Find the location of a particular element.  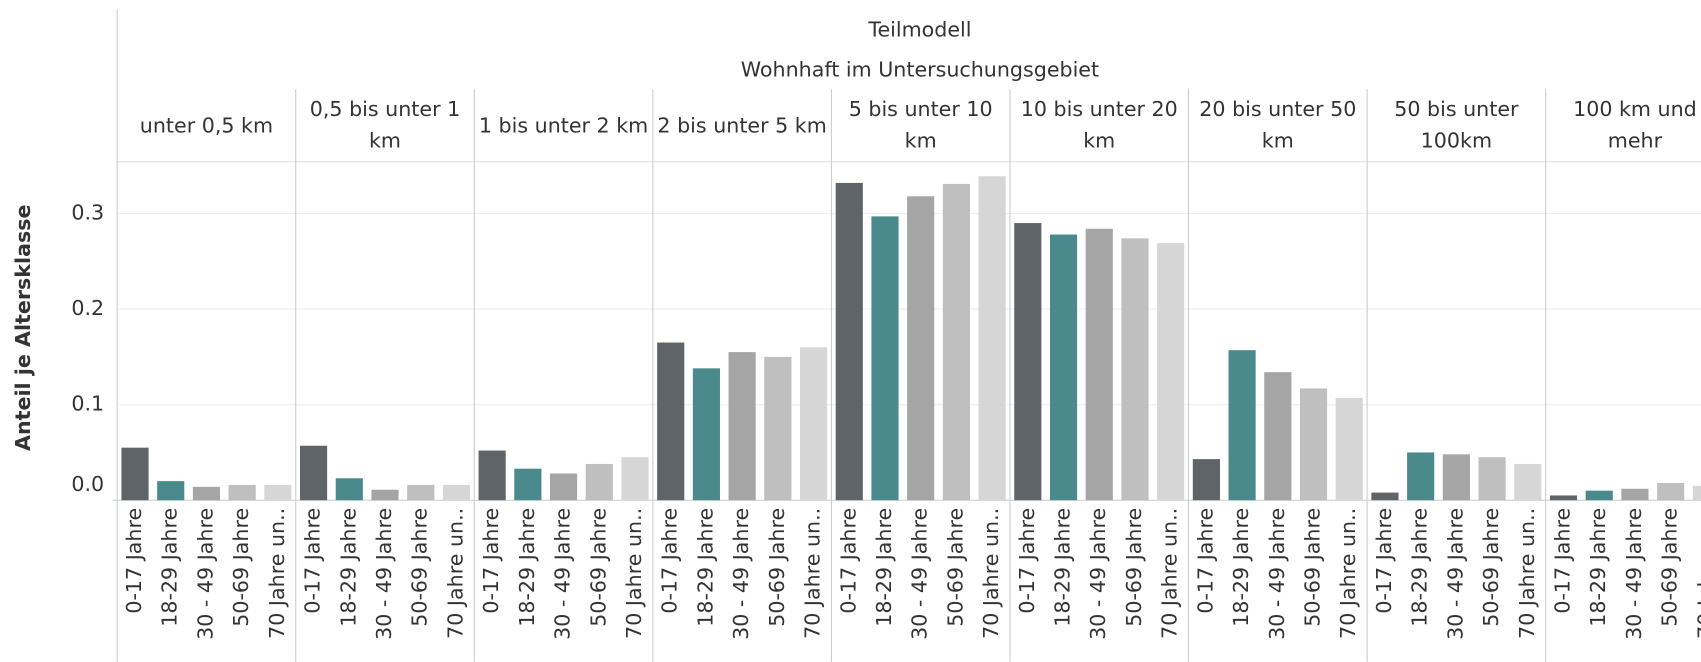

panel-header-label: 1 bis unter 2 km is located at coordinates (563, 125).